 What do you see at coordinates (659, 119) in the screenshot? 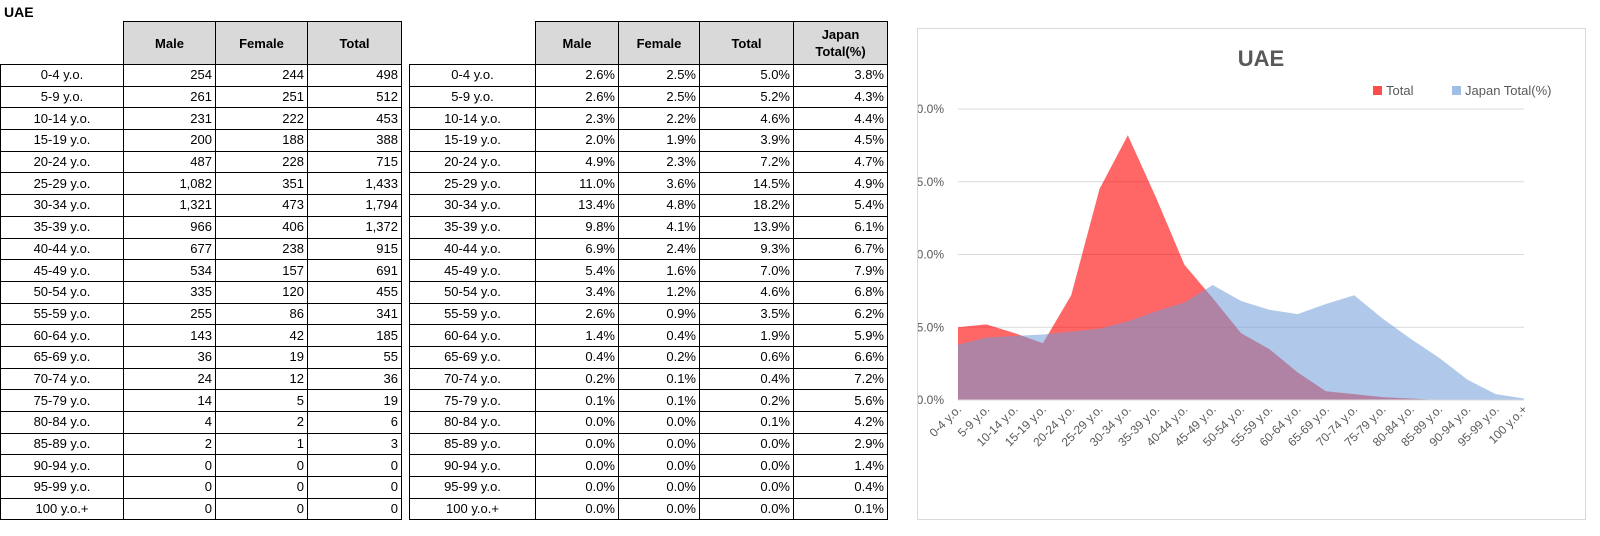
I see `female-cell: 2.2%` at bounding box center [659, 119].